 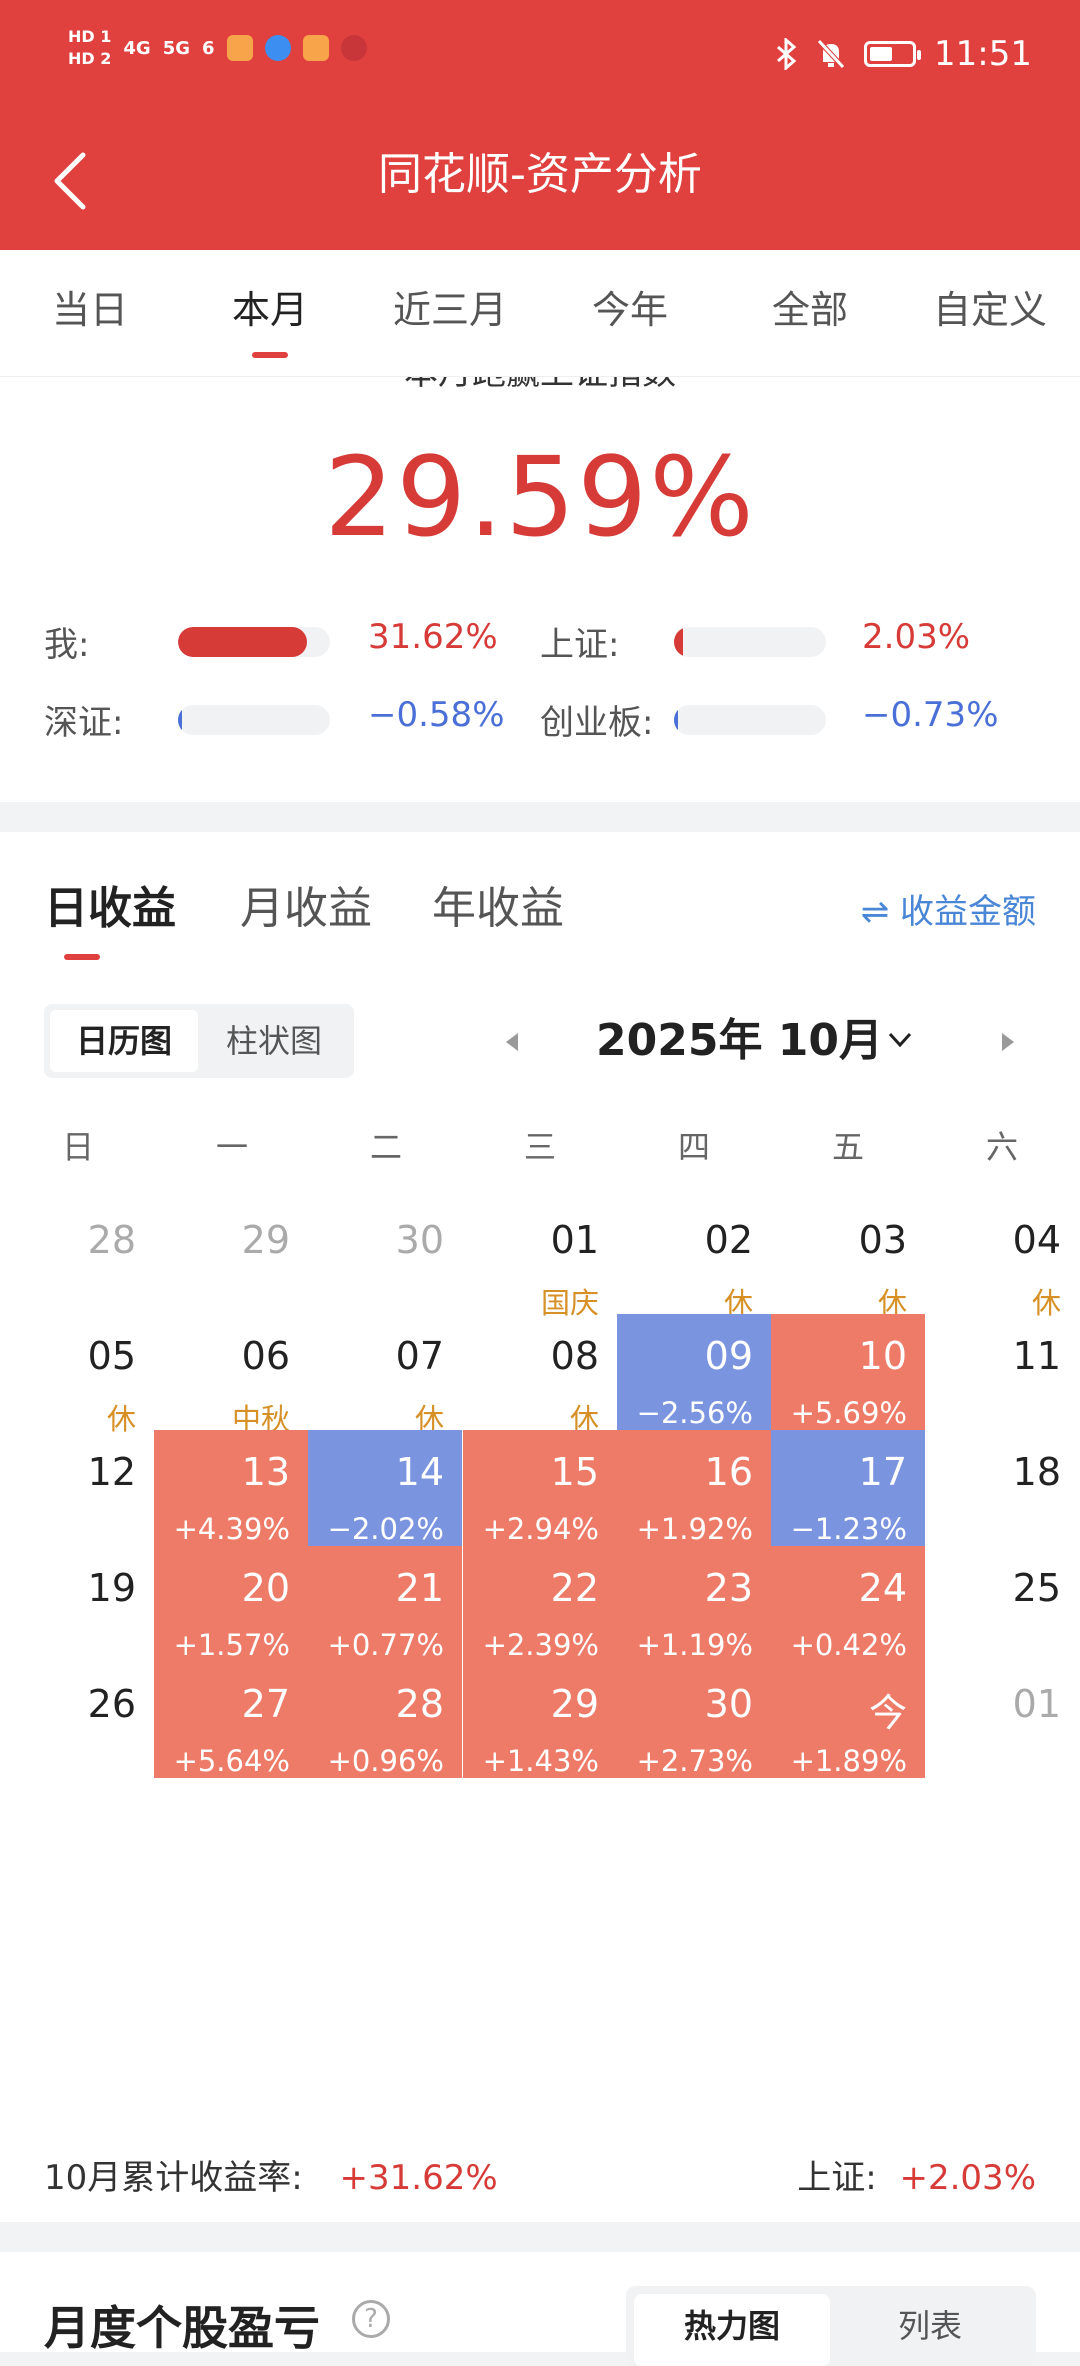 I want to click on calendar-day-cell: 26, so click(x=77, y=1720).